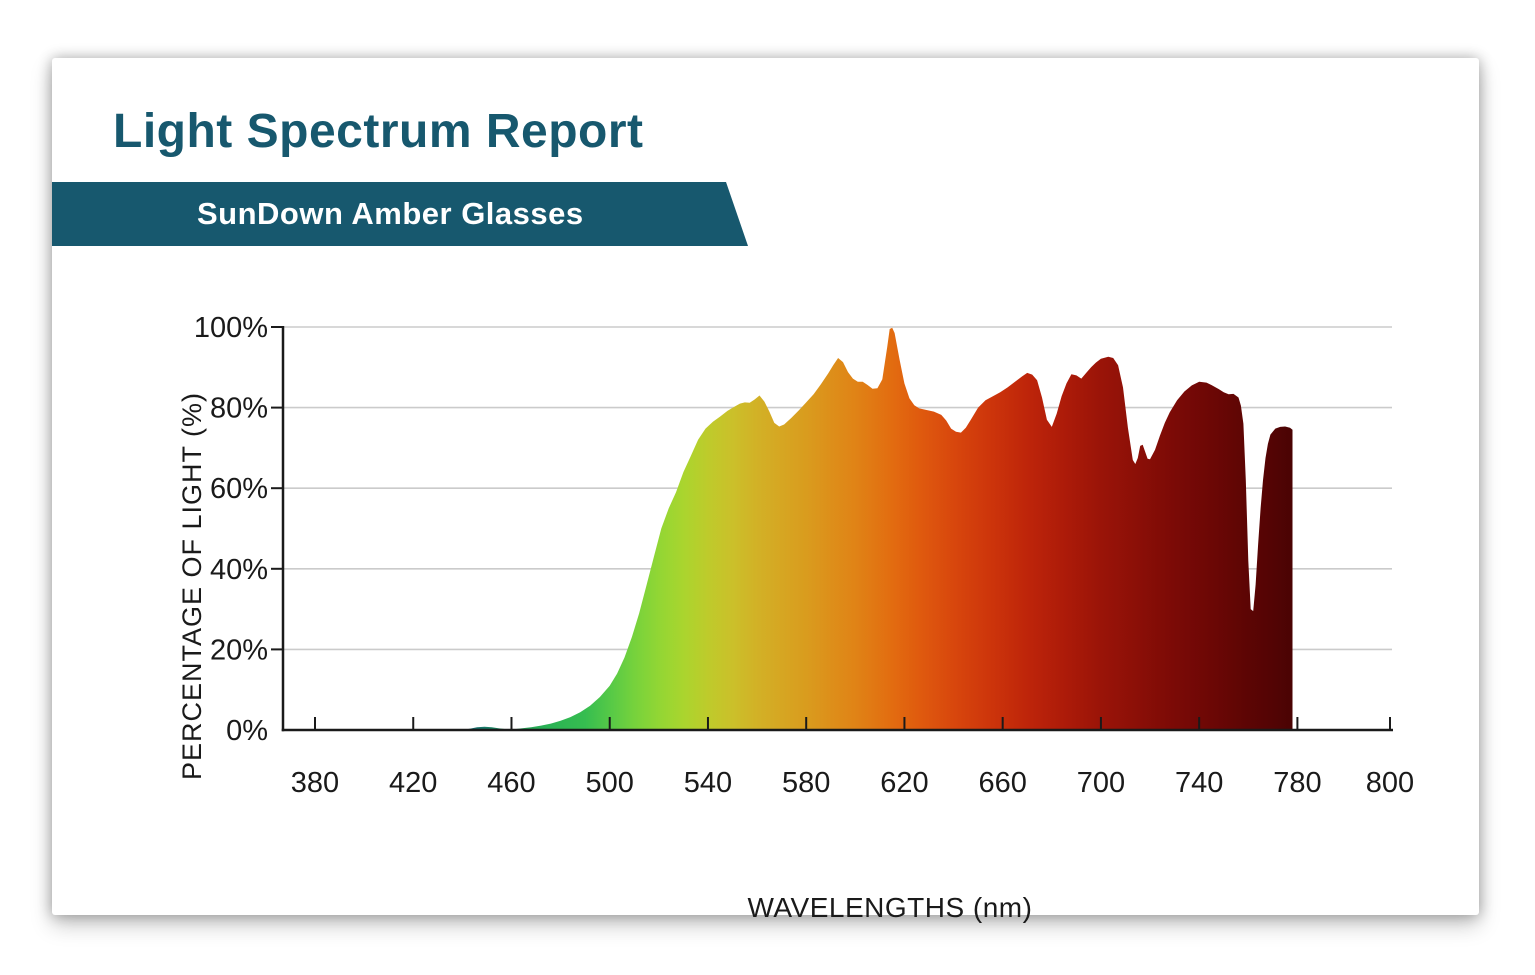 This screenshot has height=975, width=1535. I want to click on subtitle-text: SunDown Amber Glasses, so click(390, 213).